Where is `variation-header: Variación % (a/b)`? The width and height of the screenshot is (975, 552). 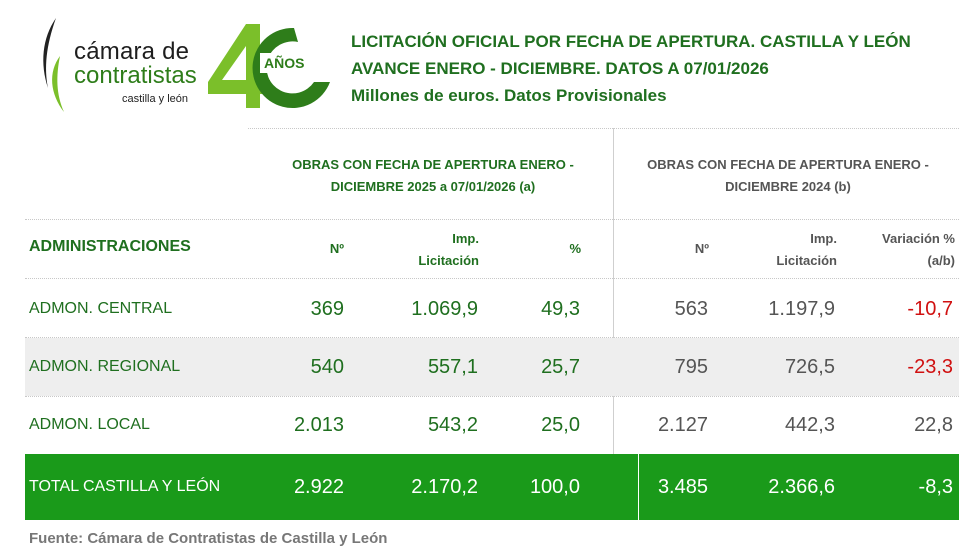
variation-header: Variación % (a/b) is located at coordinates (905, 250).